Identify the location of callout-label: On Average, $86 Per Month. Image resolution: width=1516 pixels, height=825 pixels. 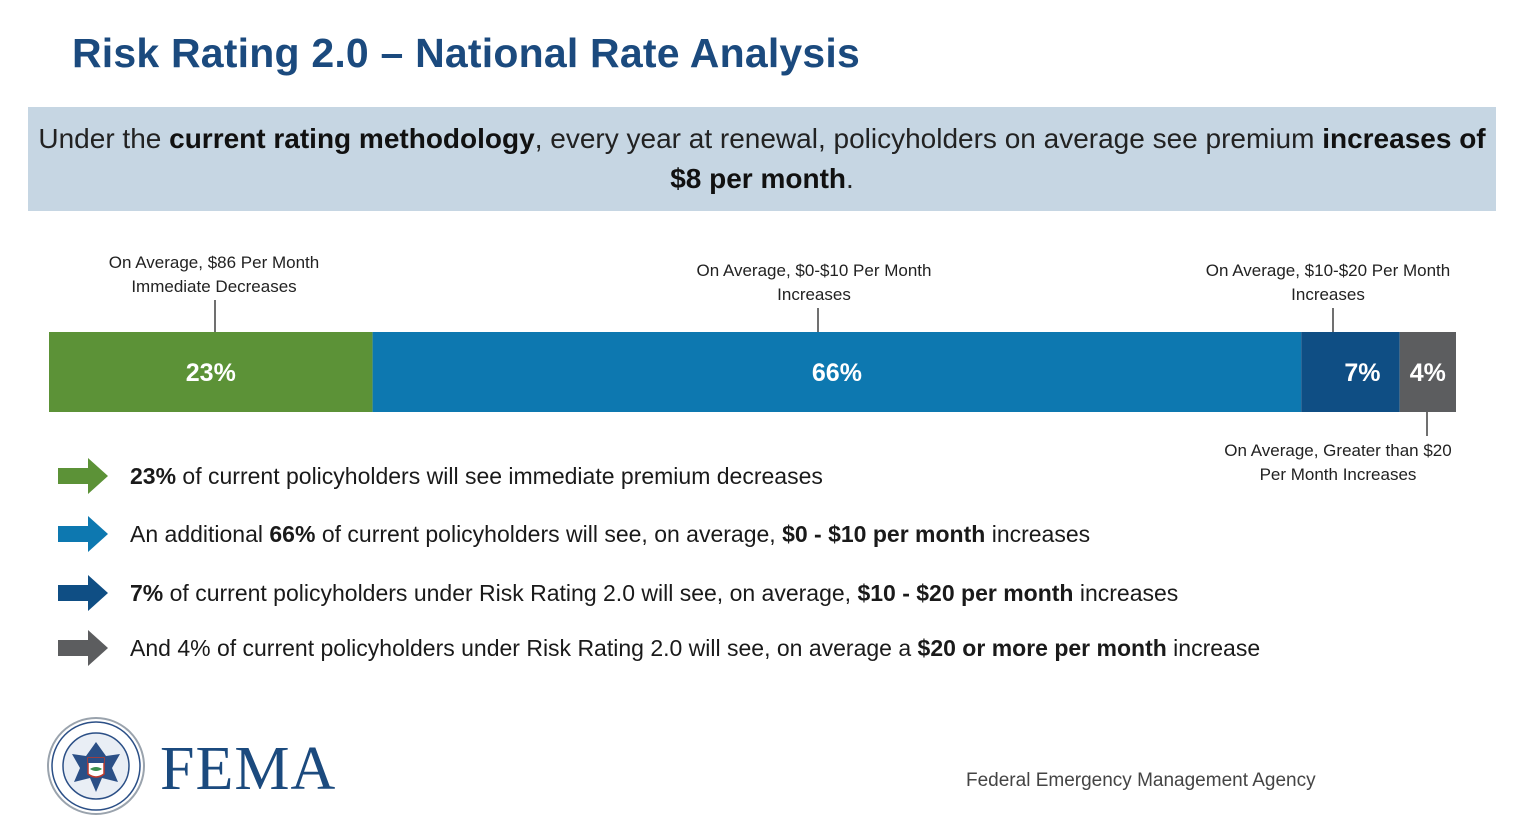
(214, 262).